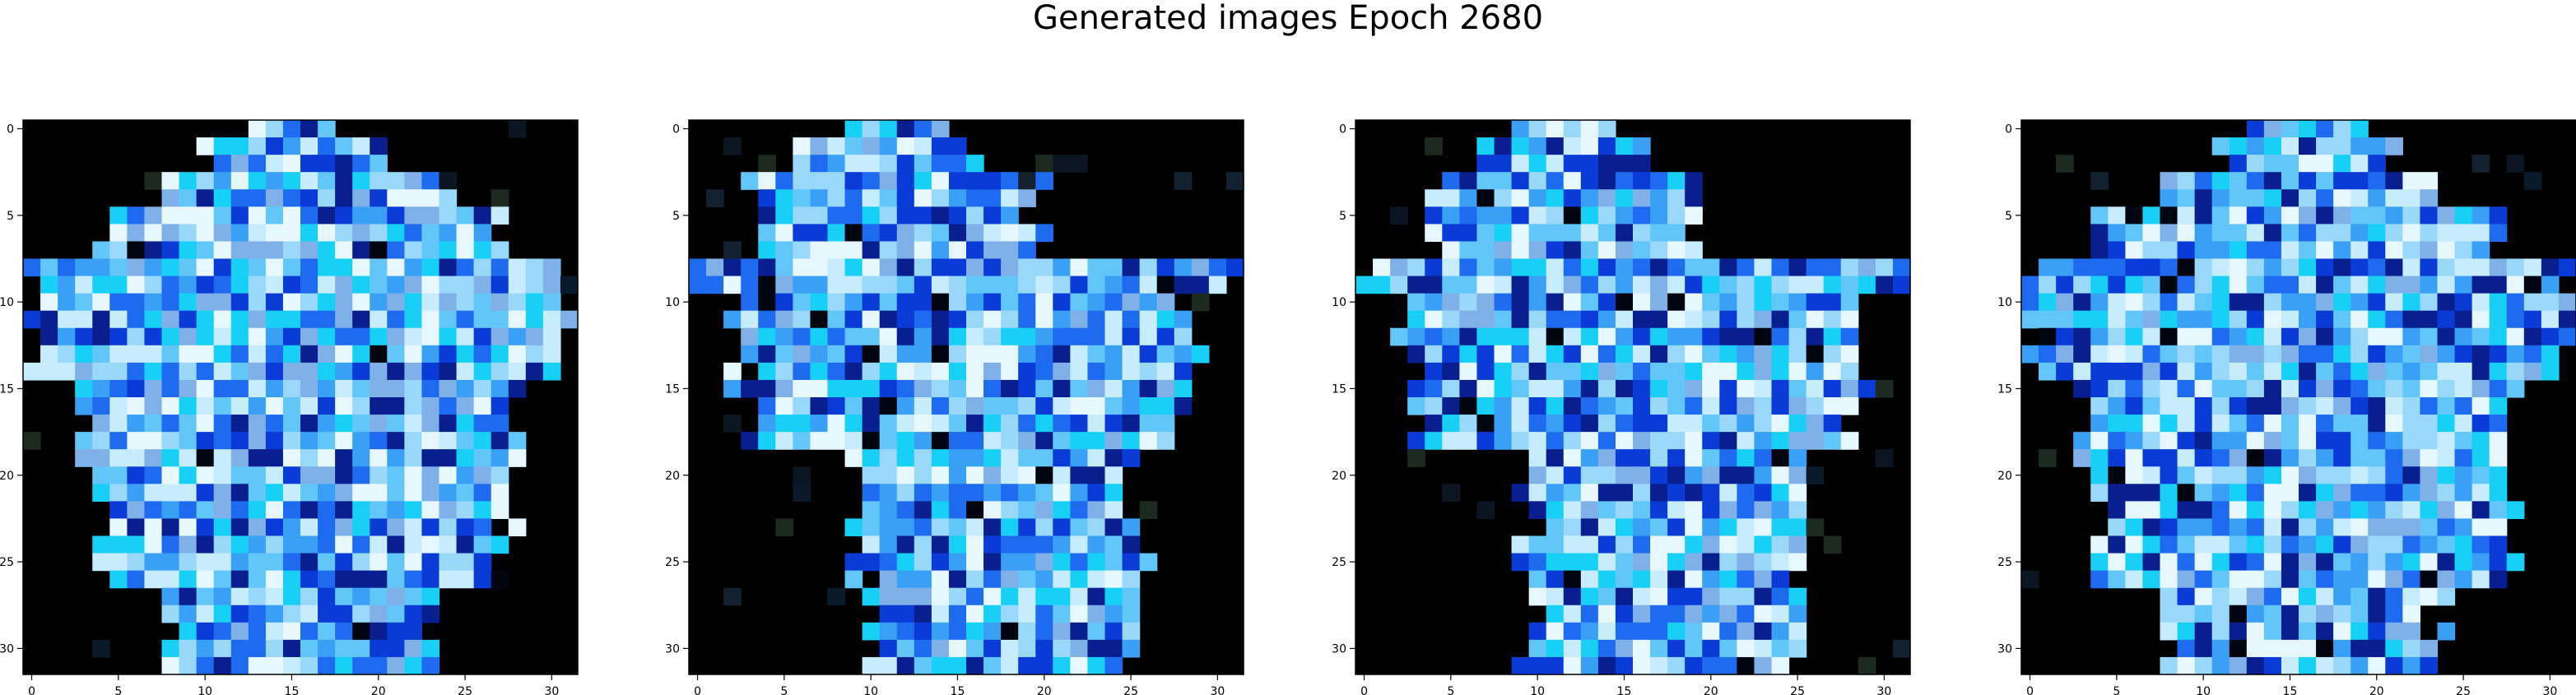  Describe the element at coordinates (1450, 690) in the screenshot. I see `x-tick-label: 5` at that location.